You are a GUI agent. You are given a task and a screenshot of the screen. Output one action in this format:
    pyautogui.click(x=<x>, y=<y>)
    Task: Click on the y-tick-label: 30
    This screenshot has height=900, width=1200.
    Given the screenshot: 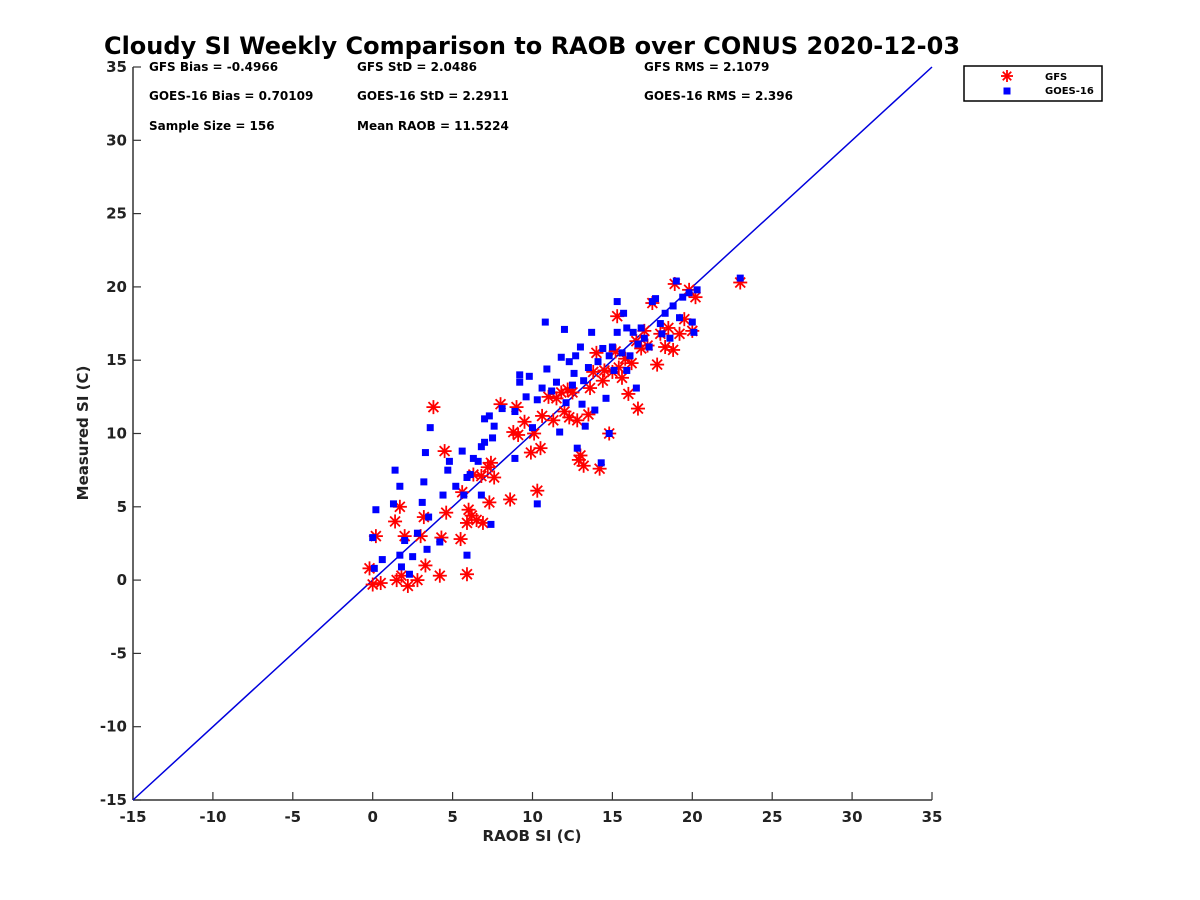 What is the action you would take?
    pyautogui.click(x=116, y=140)
    